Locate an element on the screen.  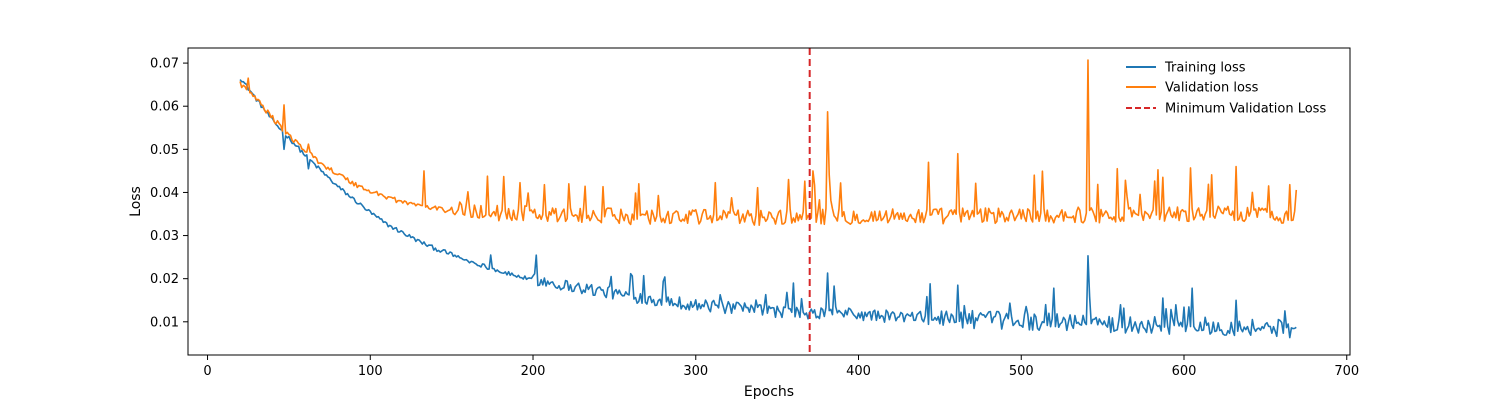
x-tick-label: 700 is located at coordinates (1346, 371).